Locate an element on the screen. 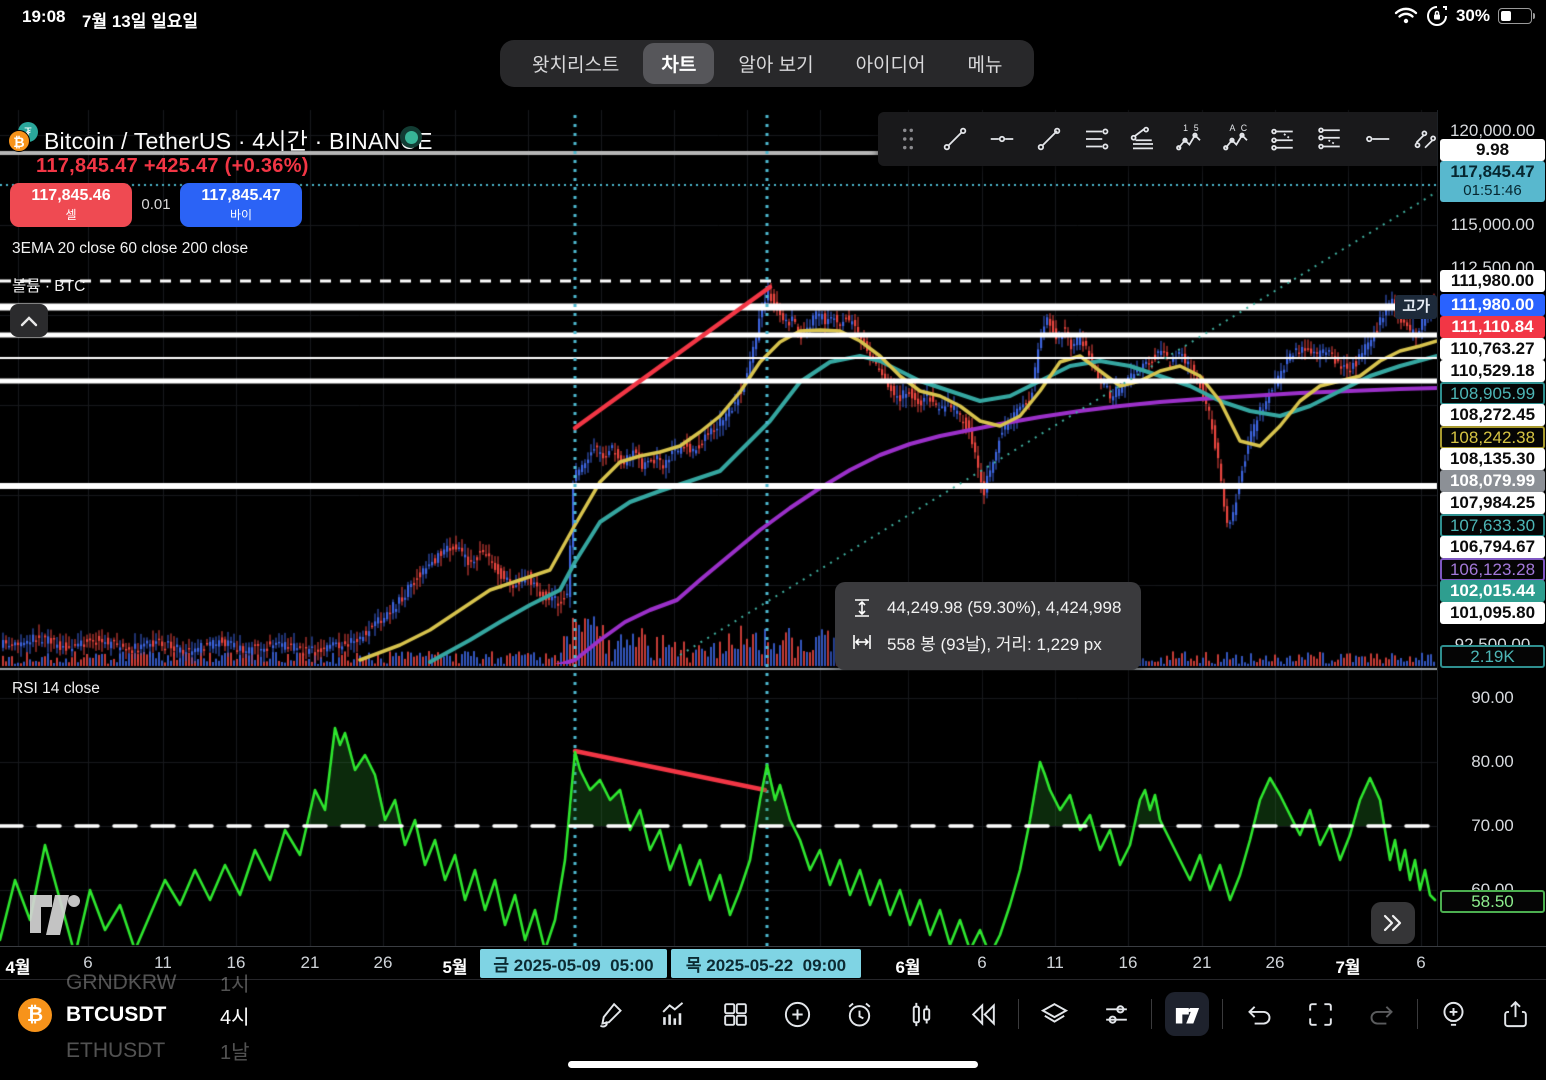  volume-indicator-label: 볼륨 · BTC is located at coordinates (49, 286).